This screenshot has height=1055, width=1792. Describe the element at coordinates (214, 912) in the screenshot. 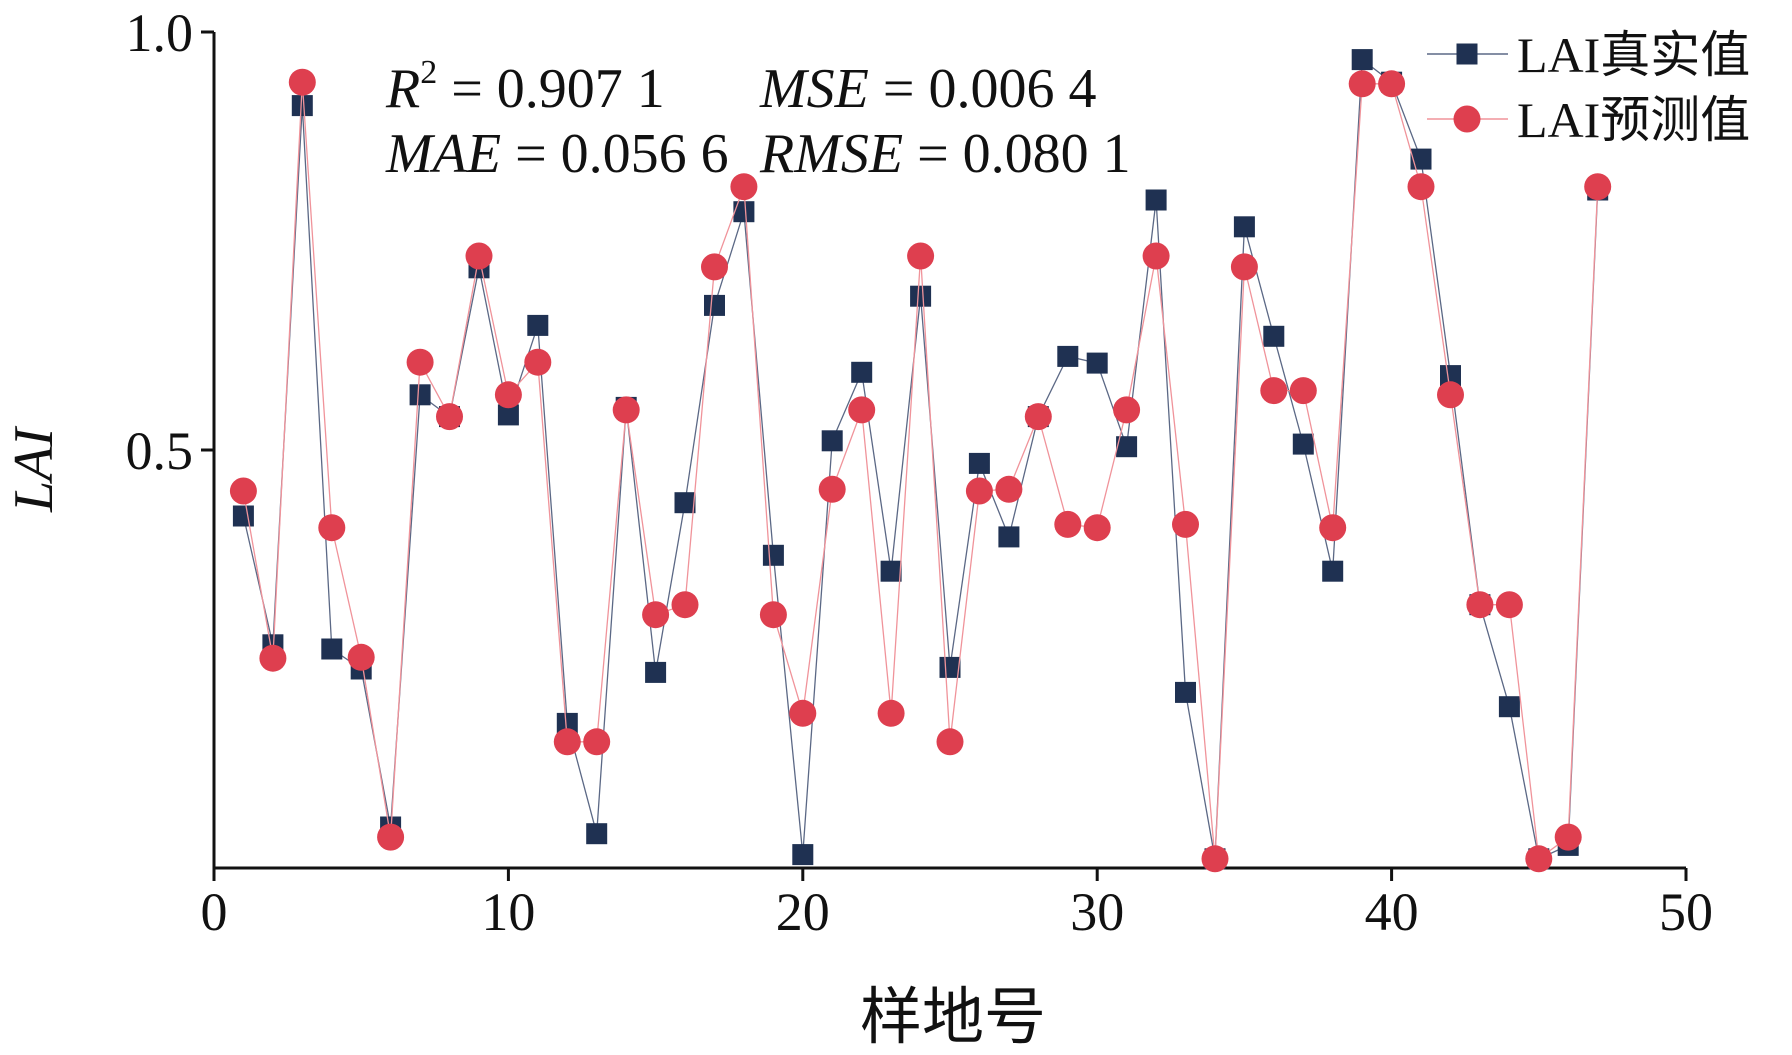

I see `x-tick-label-0: 0` at that location.